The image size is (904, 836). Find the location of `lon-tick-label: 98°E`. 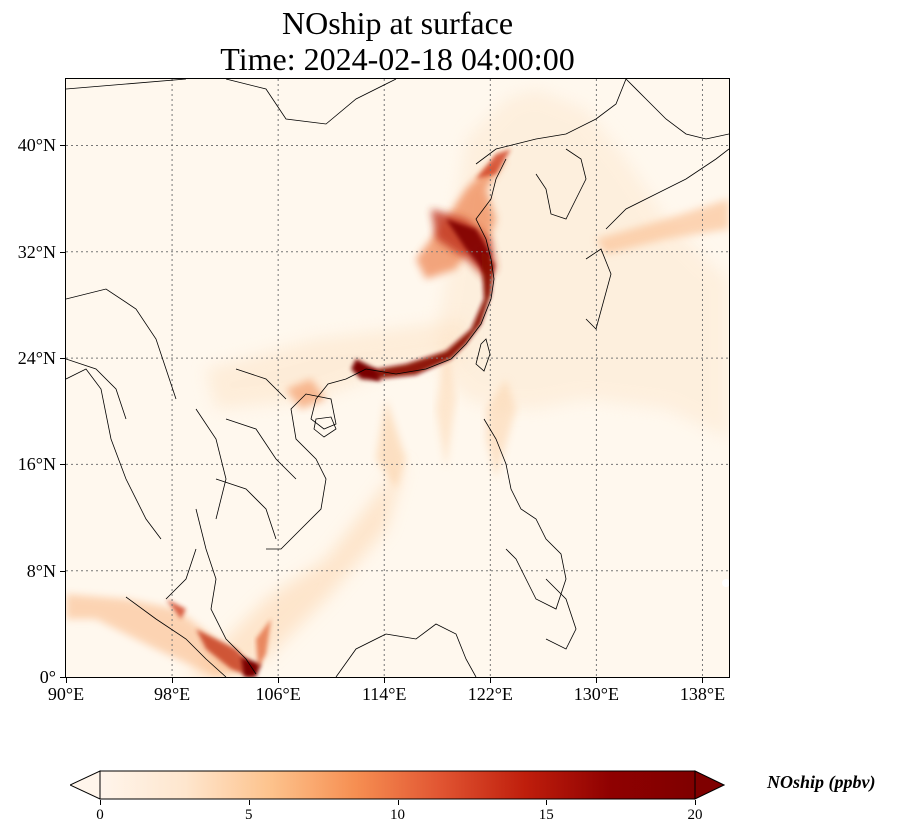

lon-tick-label: 98°E is located at coordinates (172, 694).